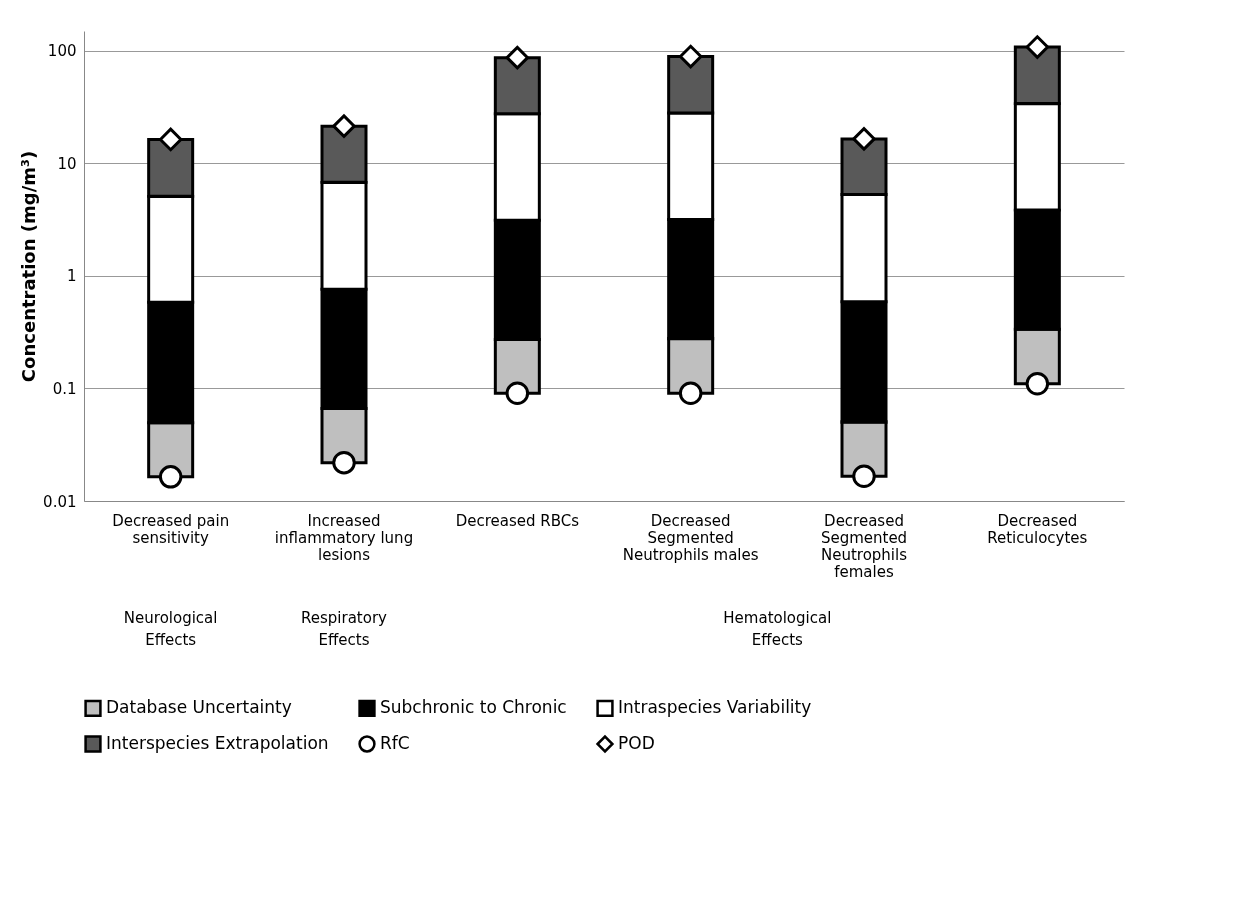  What do you see at coordinates (1037, 529) in the screenshot?
I see `x-tick-label: Decreased Reticulocytes` at bounding box center [1037, 529].